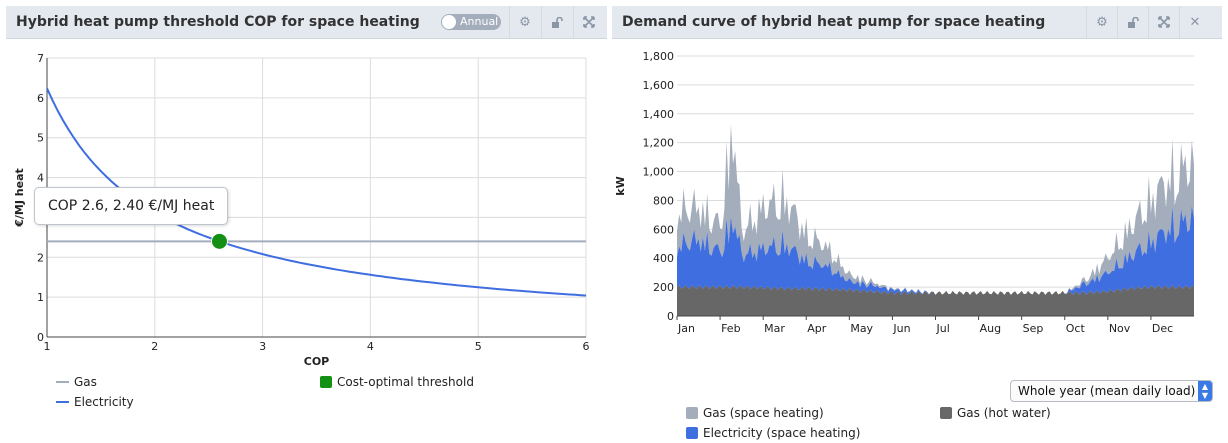 This screenshot has height=443, width=1228. I want to click on y-tick-label: 4, so click(40, 178).